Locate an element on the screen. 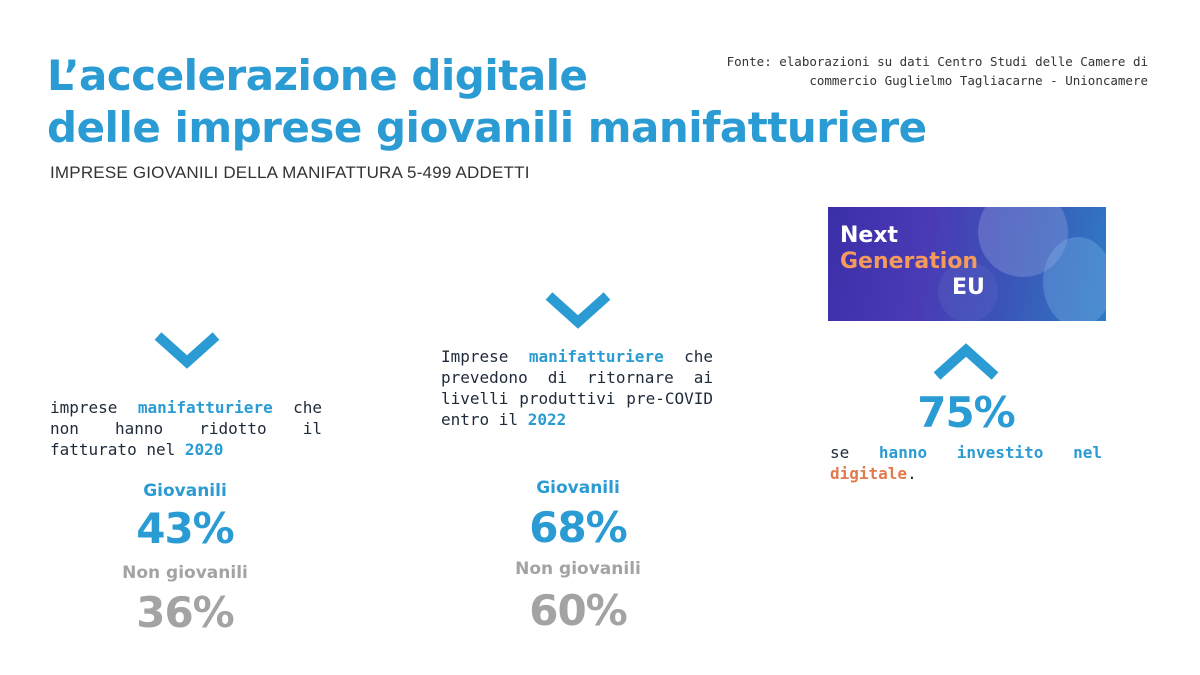 The image size is (1200, 675). chevron-up-icon is located at coordinates (966, 362).